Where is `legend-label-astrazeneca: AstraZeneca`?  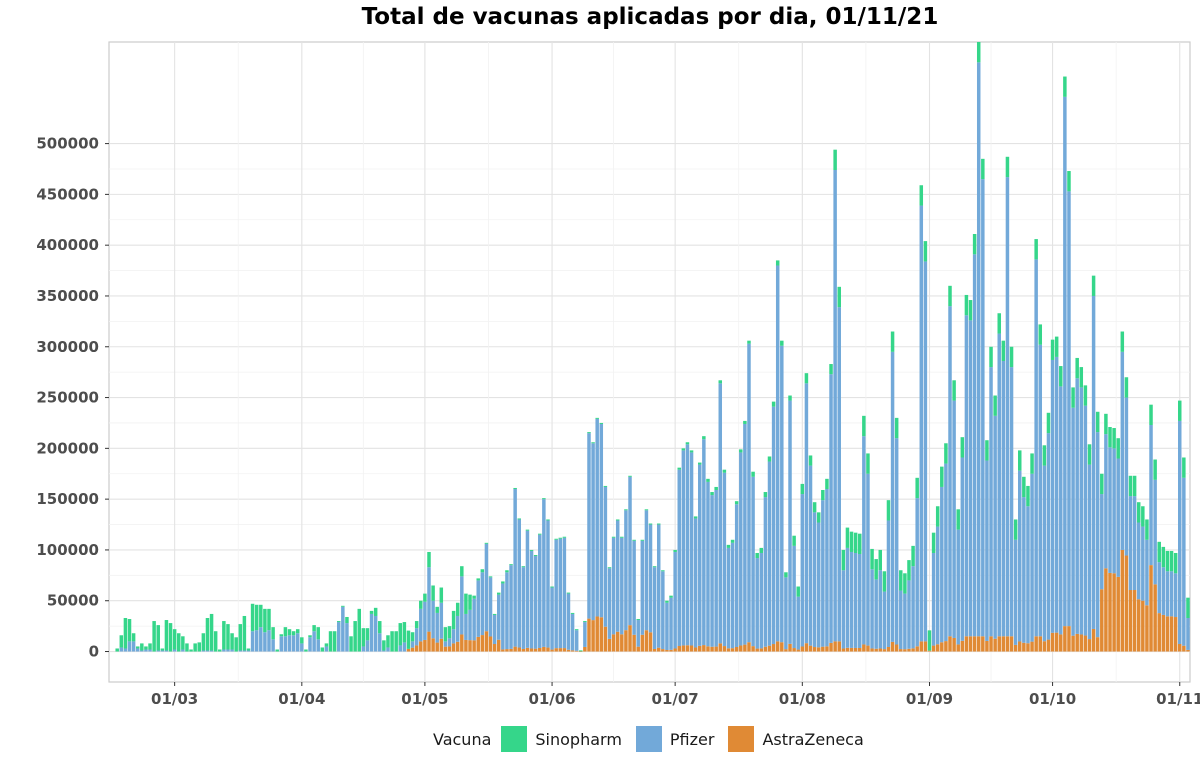
legend-label-astrazeneca: AstraZeneca is located at coordinates (813, 739).